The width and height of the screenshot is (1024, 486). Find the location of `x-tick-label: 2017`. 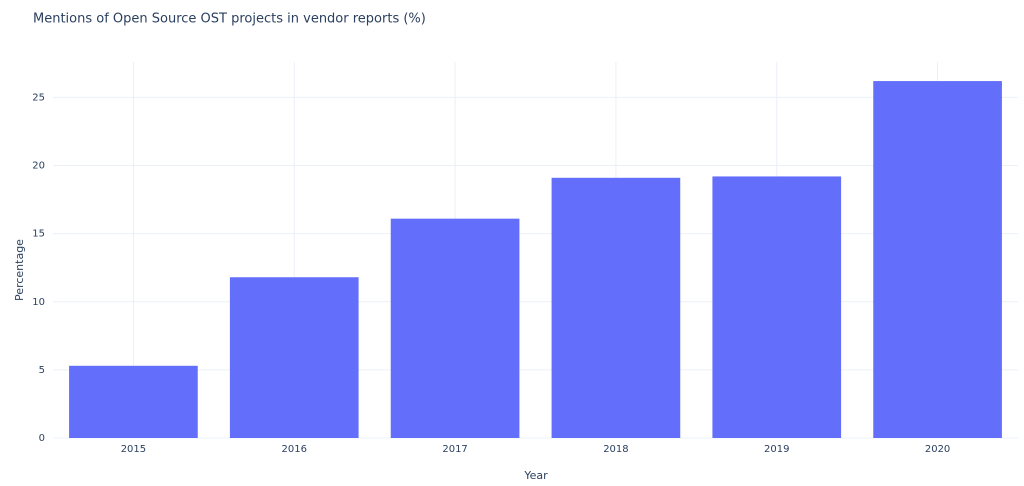

x-tick-label: 2017 is located at coordinates (454, 449).